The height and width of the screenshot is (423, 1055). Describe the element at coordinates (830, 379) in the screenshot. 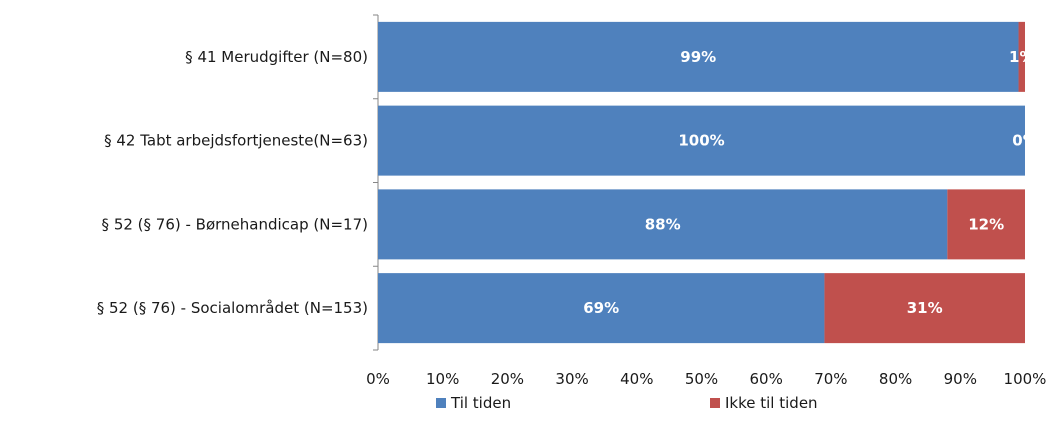

I see `x-tick-label: 70%` at that location.